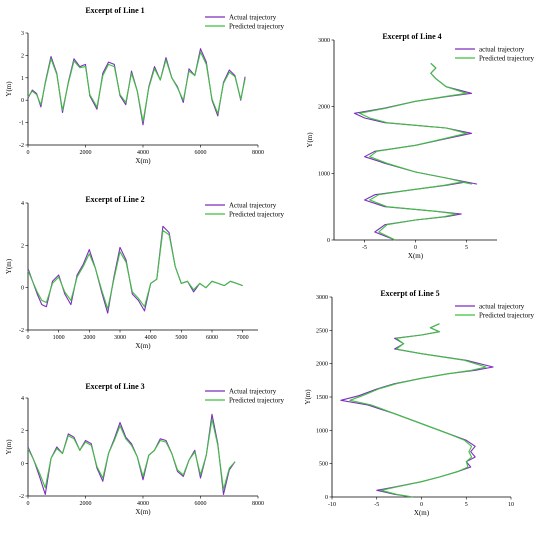 This screenshot has height=551, width=550. I want to click on y-tick-label: -1, so click(21, 124).